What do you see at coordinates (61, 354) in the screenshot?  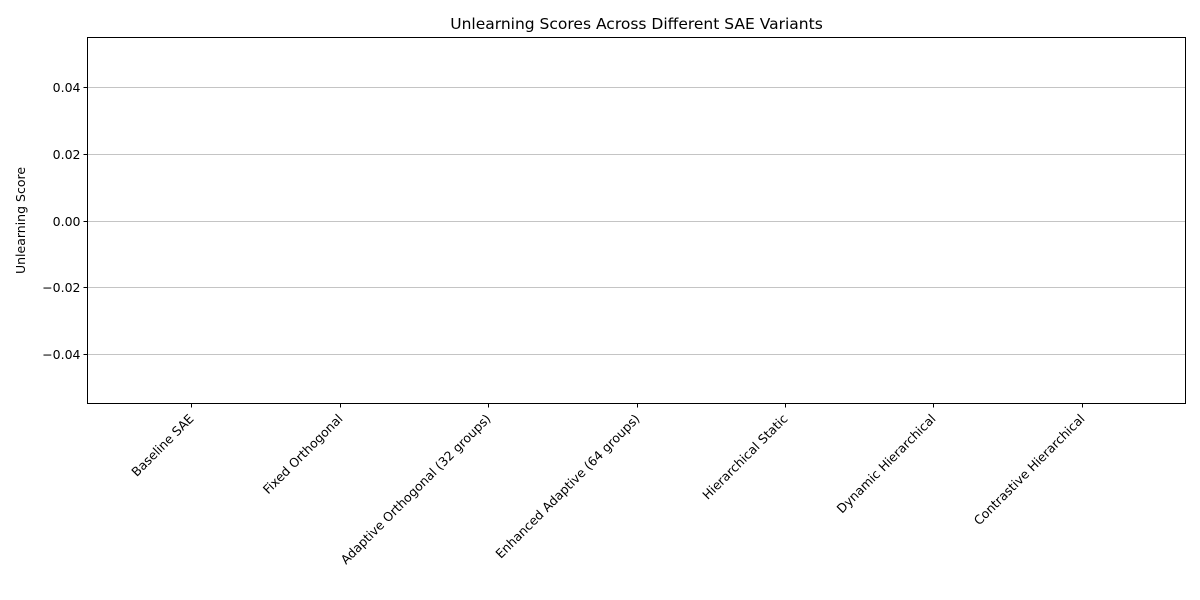 I see `y-tick-label: −0.04` at bounding box center [61, 354].